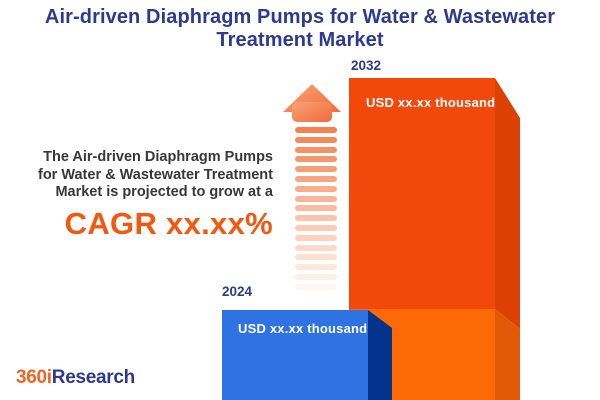 The image size is (600, 400). Describe the element at coordinates (237, 291) in the screenshot. I see `bar-2024-year-label: 2024` at that location.